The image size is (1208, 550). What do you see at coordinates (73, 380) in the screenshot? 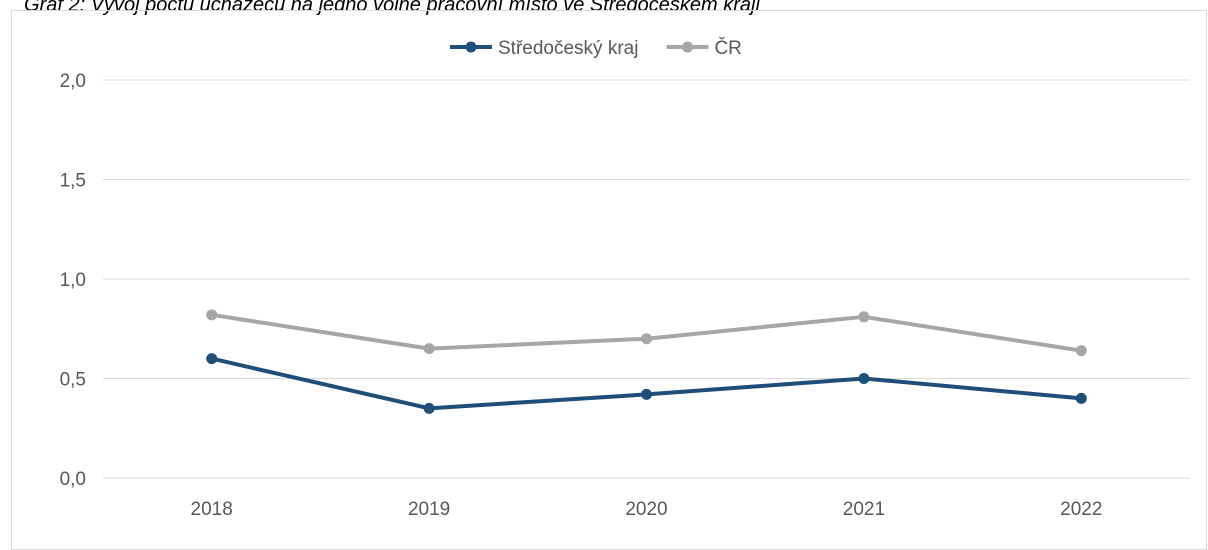
I see `y-tick-label: 0,5` at bounding box center [73, 380].